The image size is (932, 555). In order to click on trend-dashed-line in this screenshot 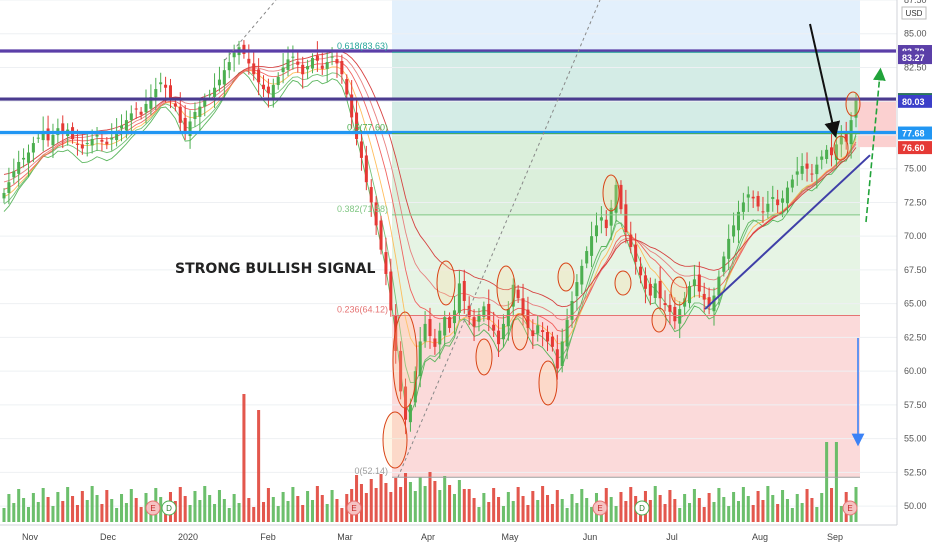, I will do `click(250, 30)`.